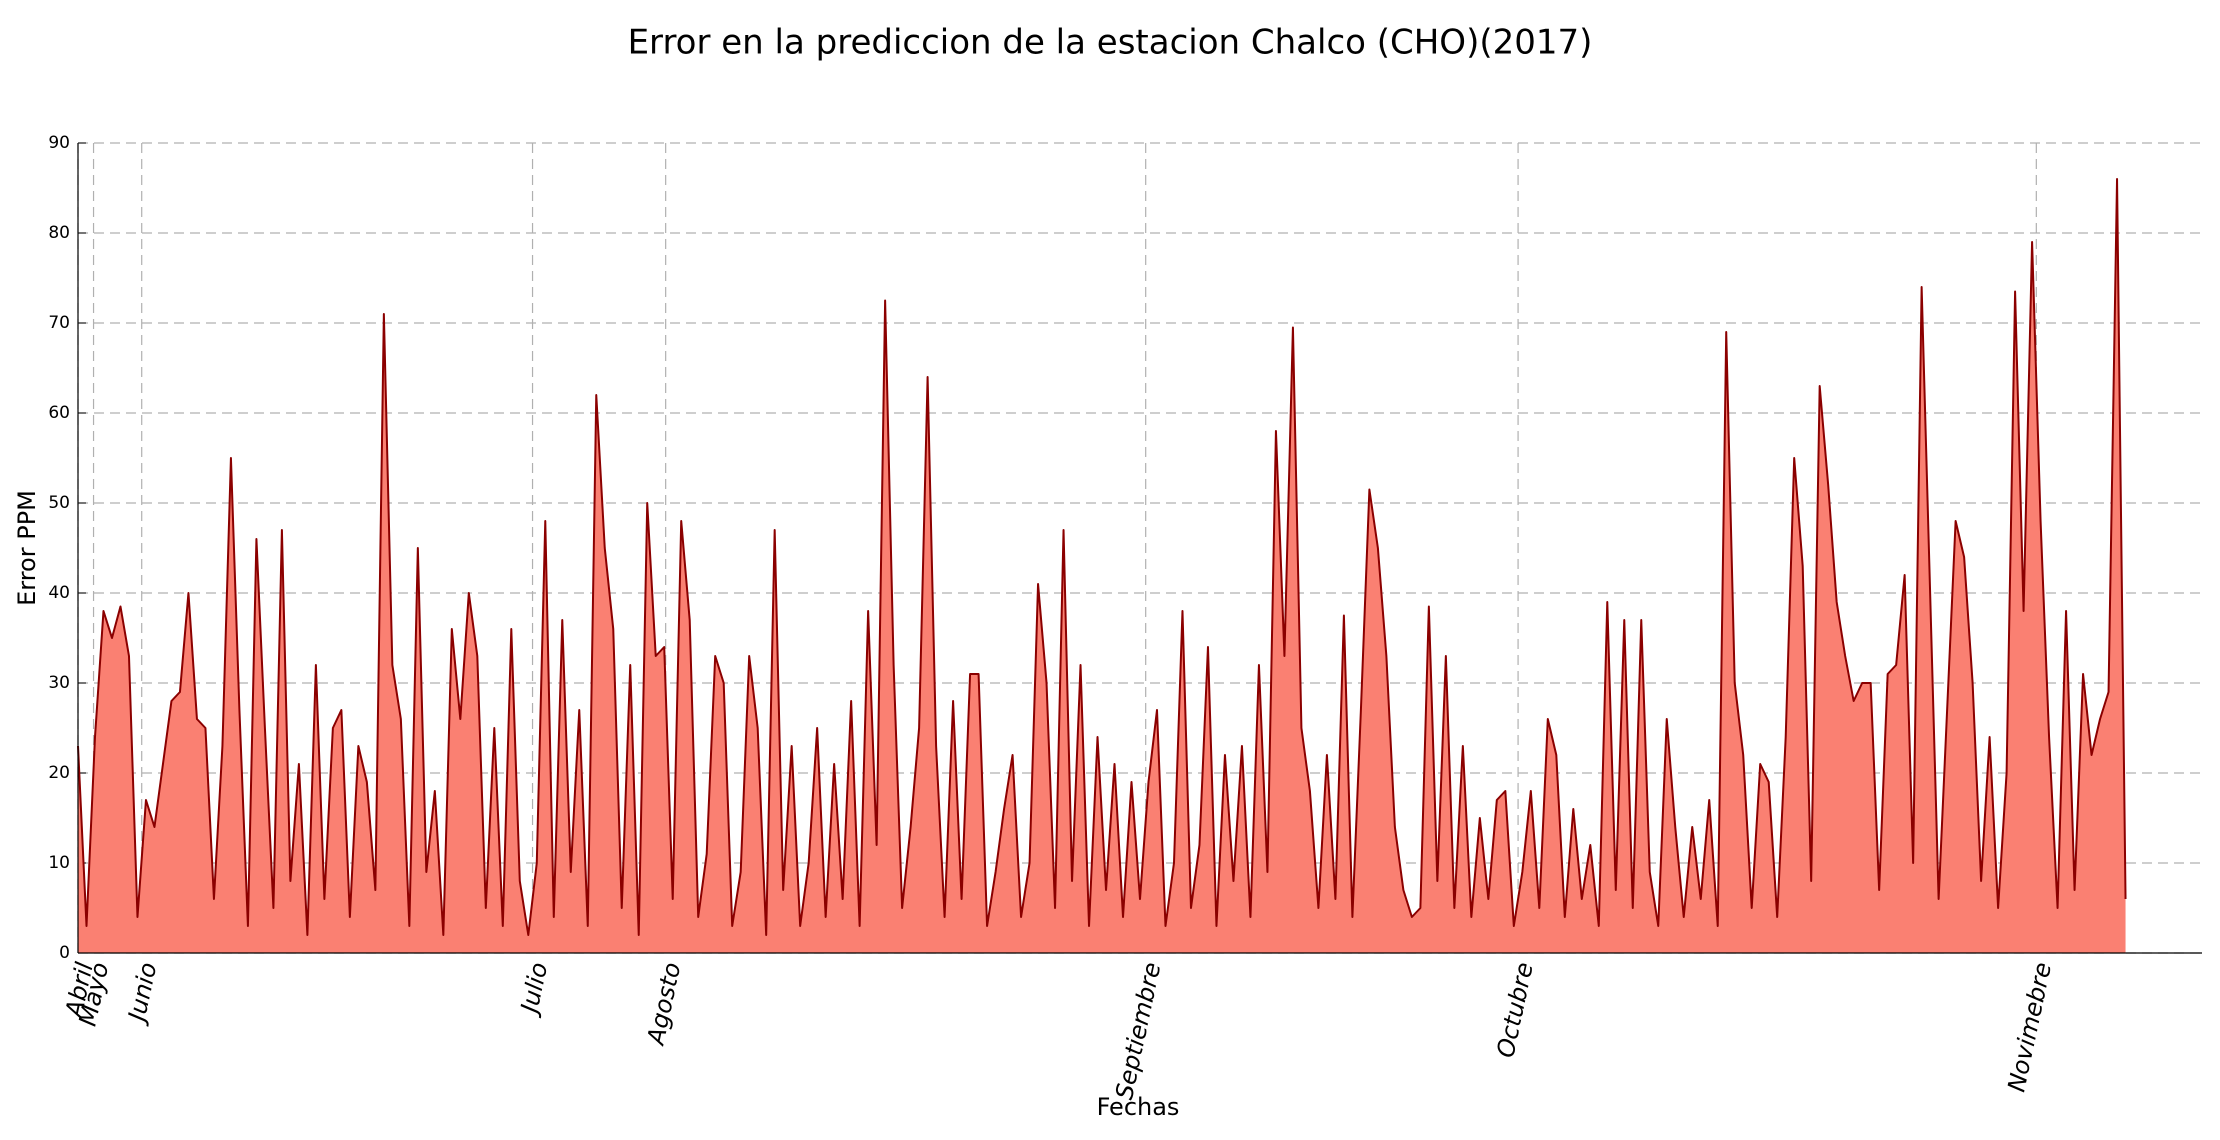 This screenshot has width=2220, height=1140. Describe the element at coordinates (59, 143) in the screenshot. I see `y-tick-label: 90` at that location.